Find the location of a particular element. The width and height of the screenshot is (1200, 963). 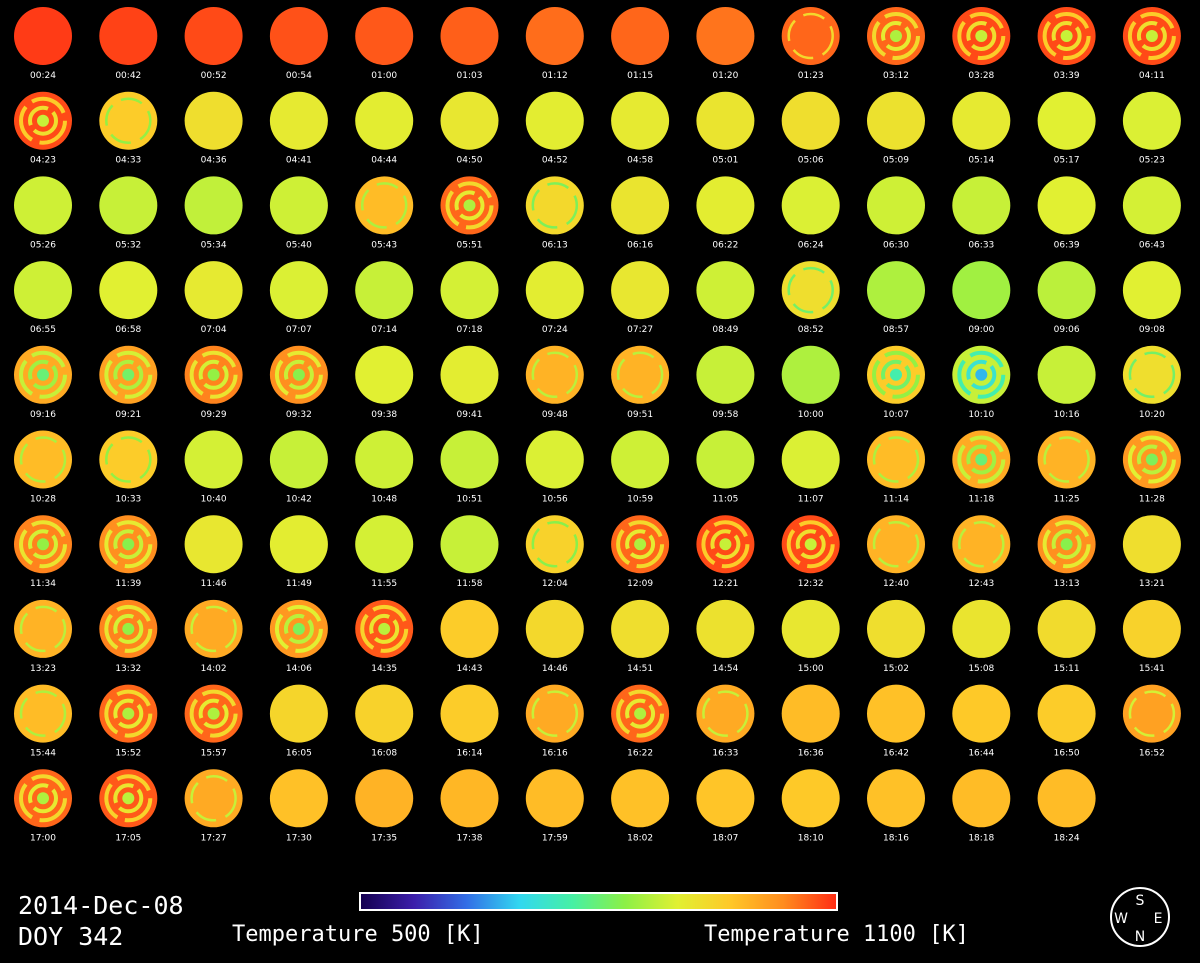

panel-time-label: 10:10 is located at coordinates (981, 415).